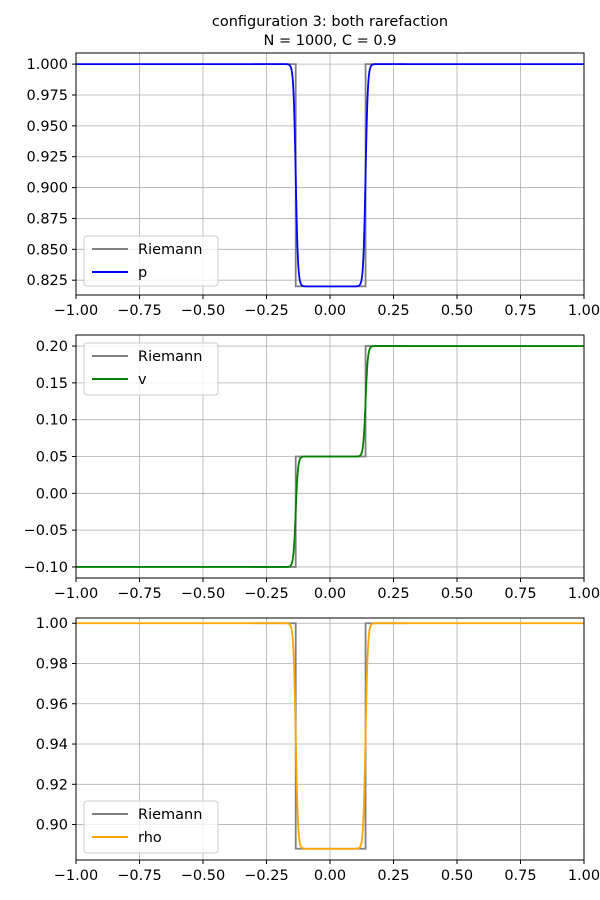 Image resolution: width=600 pixels, height=900 pixels. What do you see at coordinates (52, 745) in the screenshot?
I see `y-tick-label: 0.94` at bounding box center [52, 745].